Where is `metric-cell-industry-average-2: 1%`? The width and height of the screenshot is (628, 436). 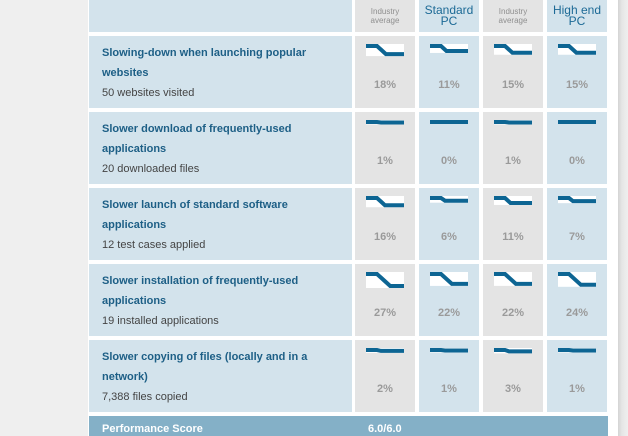 metric-cell-industry-average-2: 1% is located at coordinates (513, 148).